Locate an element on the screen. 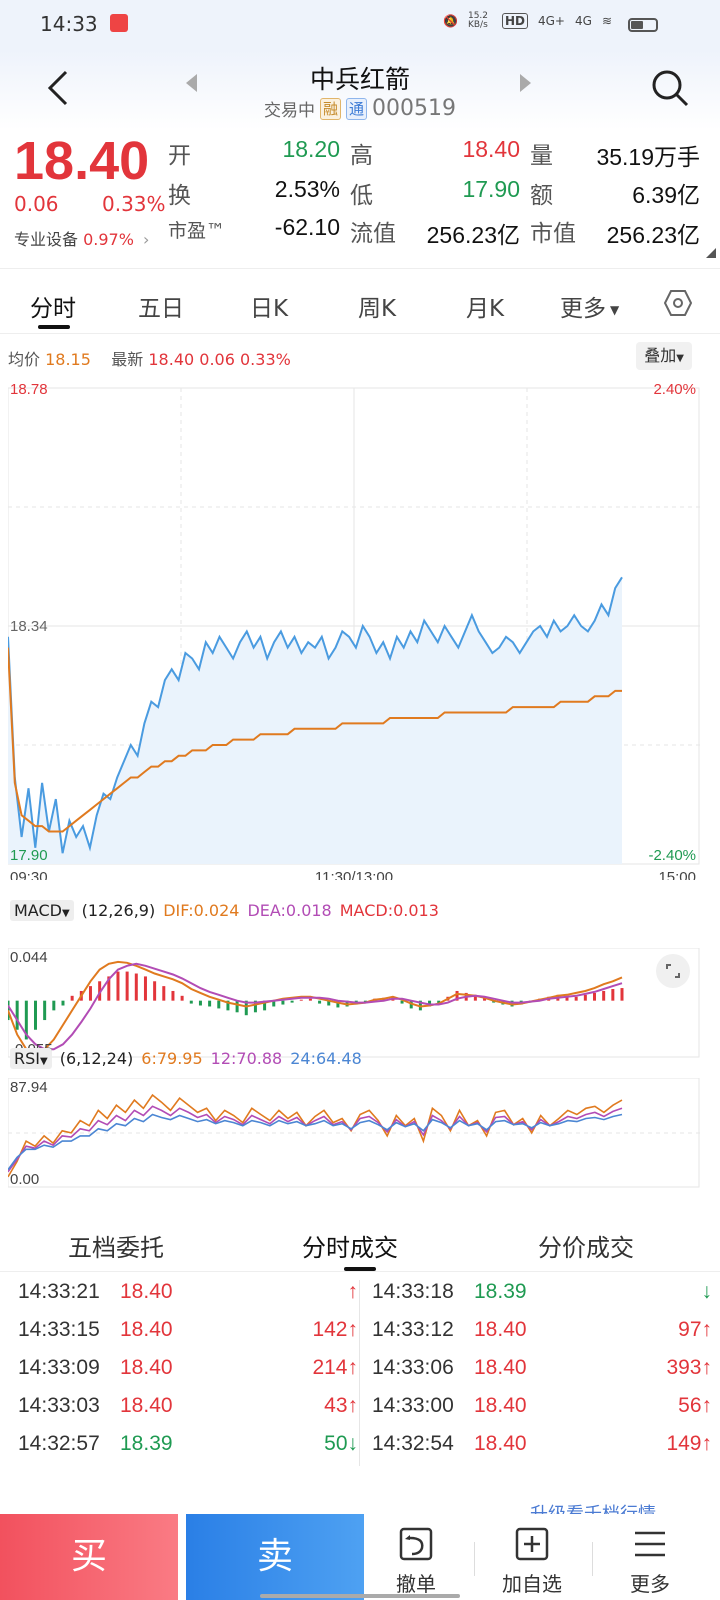 Image resolution: width=720 pixels, height=1600 pixels. trade-volume-value: 214 is located at coordinates (330, 1367).